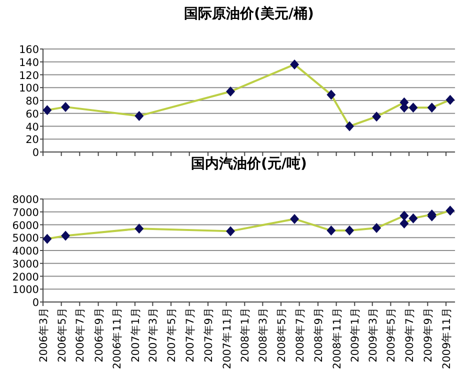 Image resolution: width=469 pixels, height=389 pixels. Describe the element at coordinates (227, 338) in the screenshot. I see `x-tick-label: 2007年11月` at that location.